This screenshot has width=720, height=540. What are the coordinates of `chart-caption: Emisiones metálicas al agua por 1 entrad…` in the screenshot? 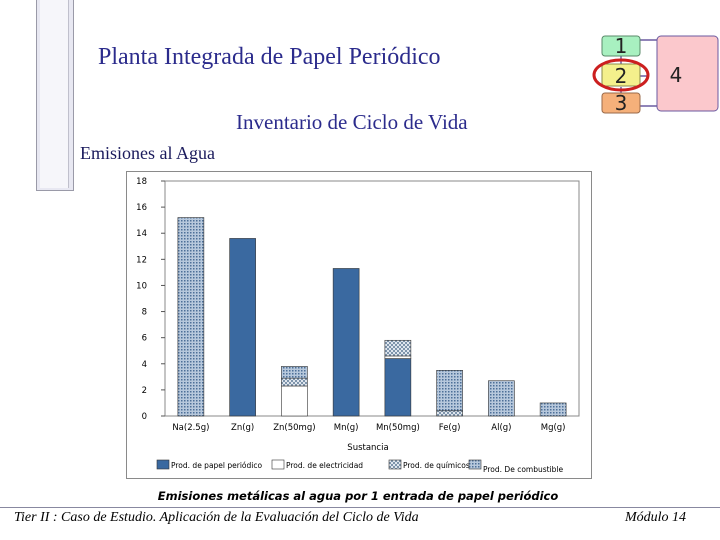 It's located at (358, 496).